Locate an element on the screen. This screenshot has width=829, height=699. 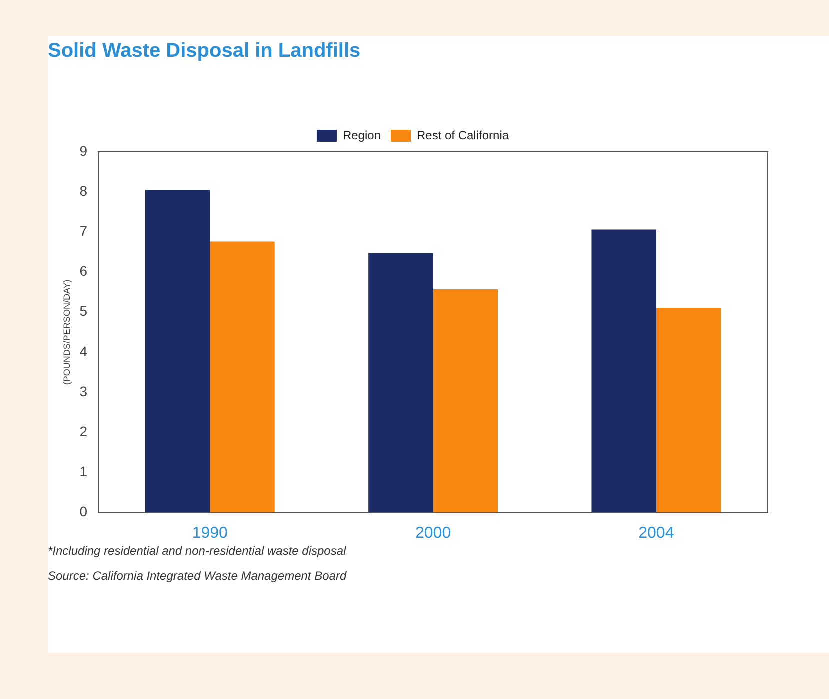
x-tick-label: 1990 is located at coordinates (210, 533).